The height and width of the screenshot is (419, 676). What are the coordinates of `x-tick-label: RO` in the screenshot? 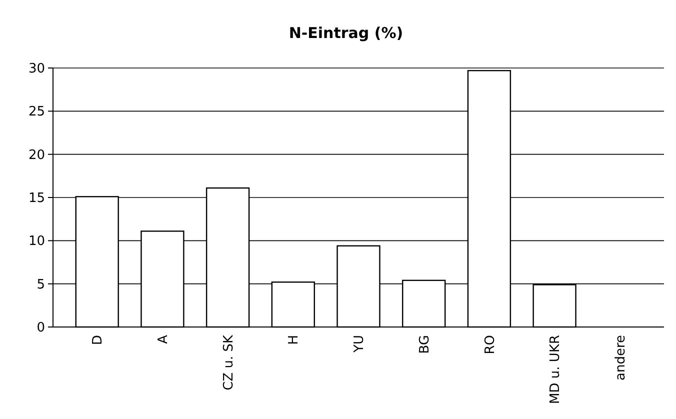 It's located at (490, 344).